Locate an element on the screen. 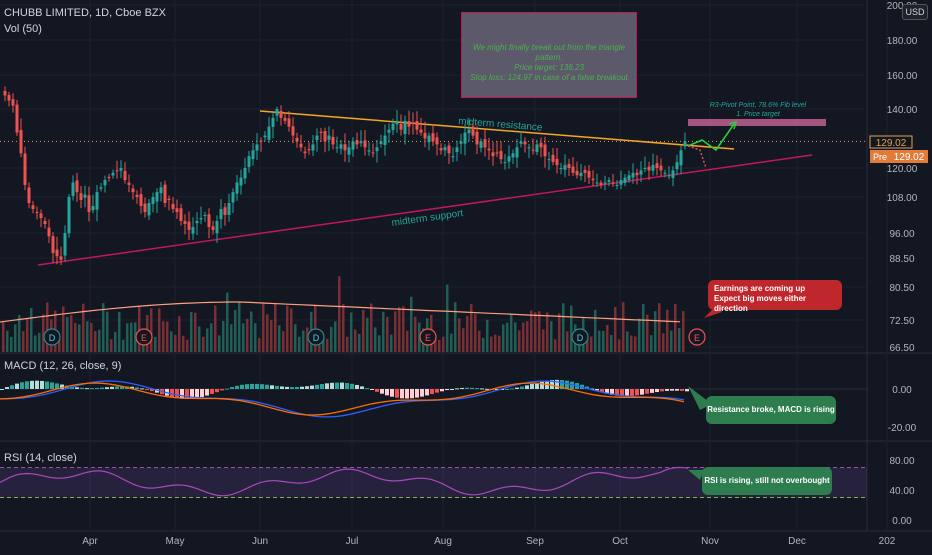 The image size is (932, 555). price-tick-label: 140.00 is located at coordinates (902, 110).